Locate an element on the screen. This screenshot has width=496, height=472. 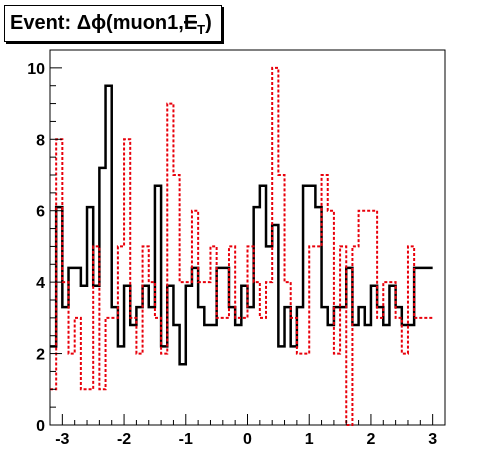
chart-title-main: Δϕ(muon1, is located at coordinates (130, 23).